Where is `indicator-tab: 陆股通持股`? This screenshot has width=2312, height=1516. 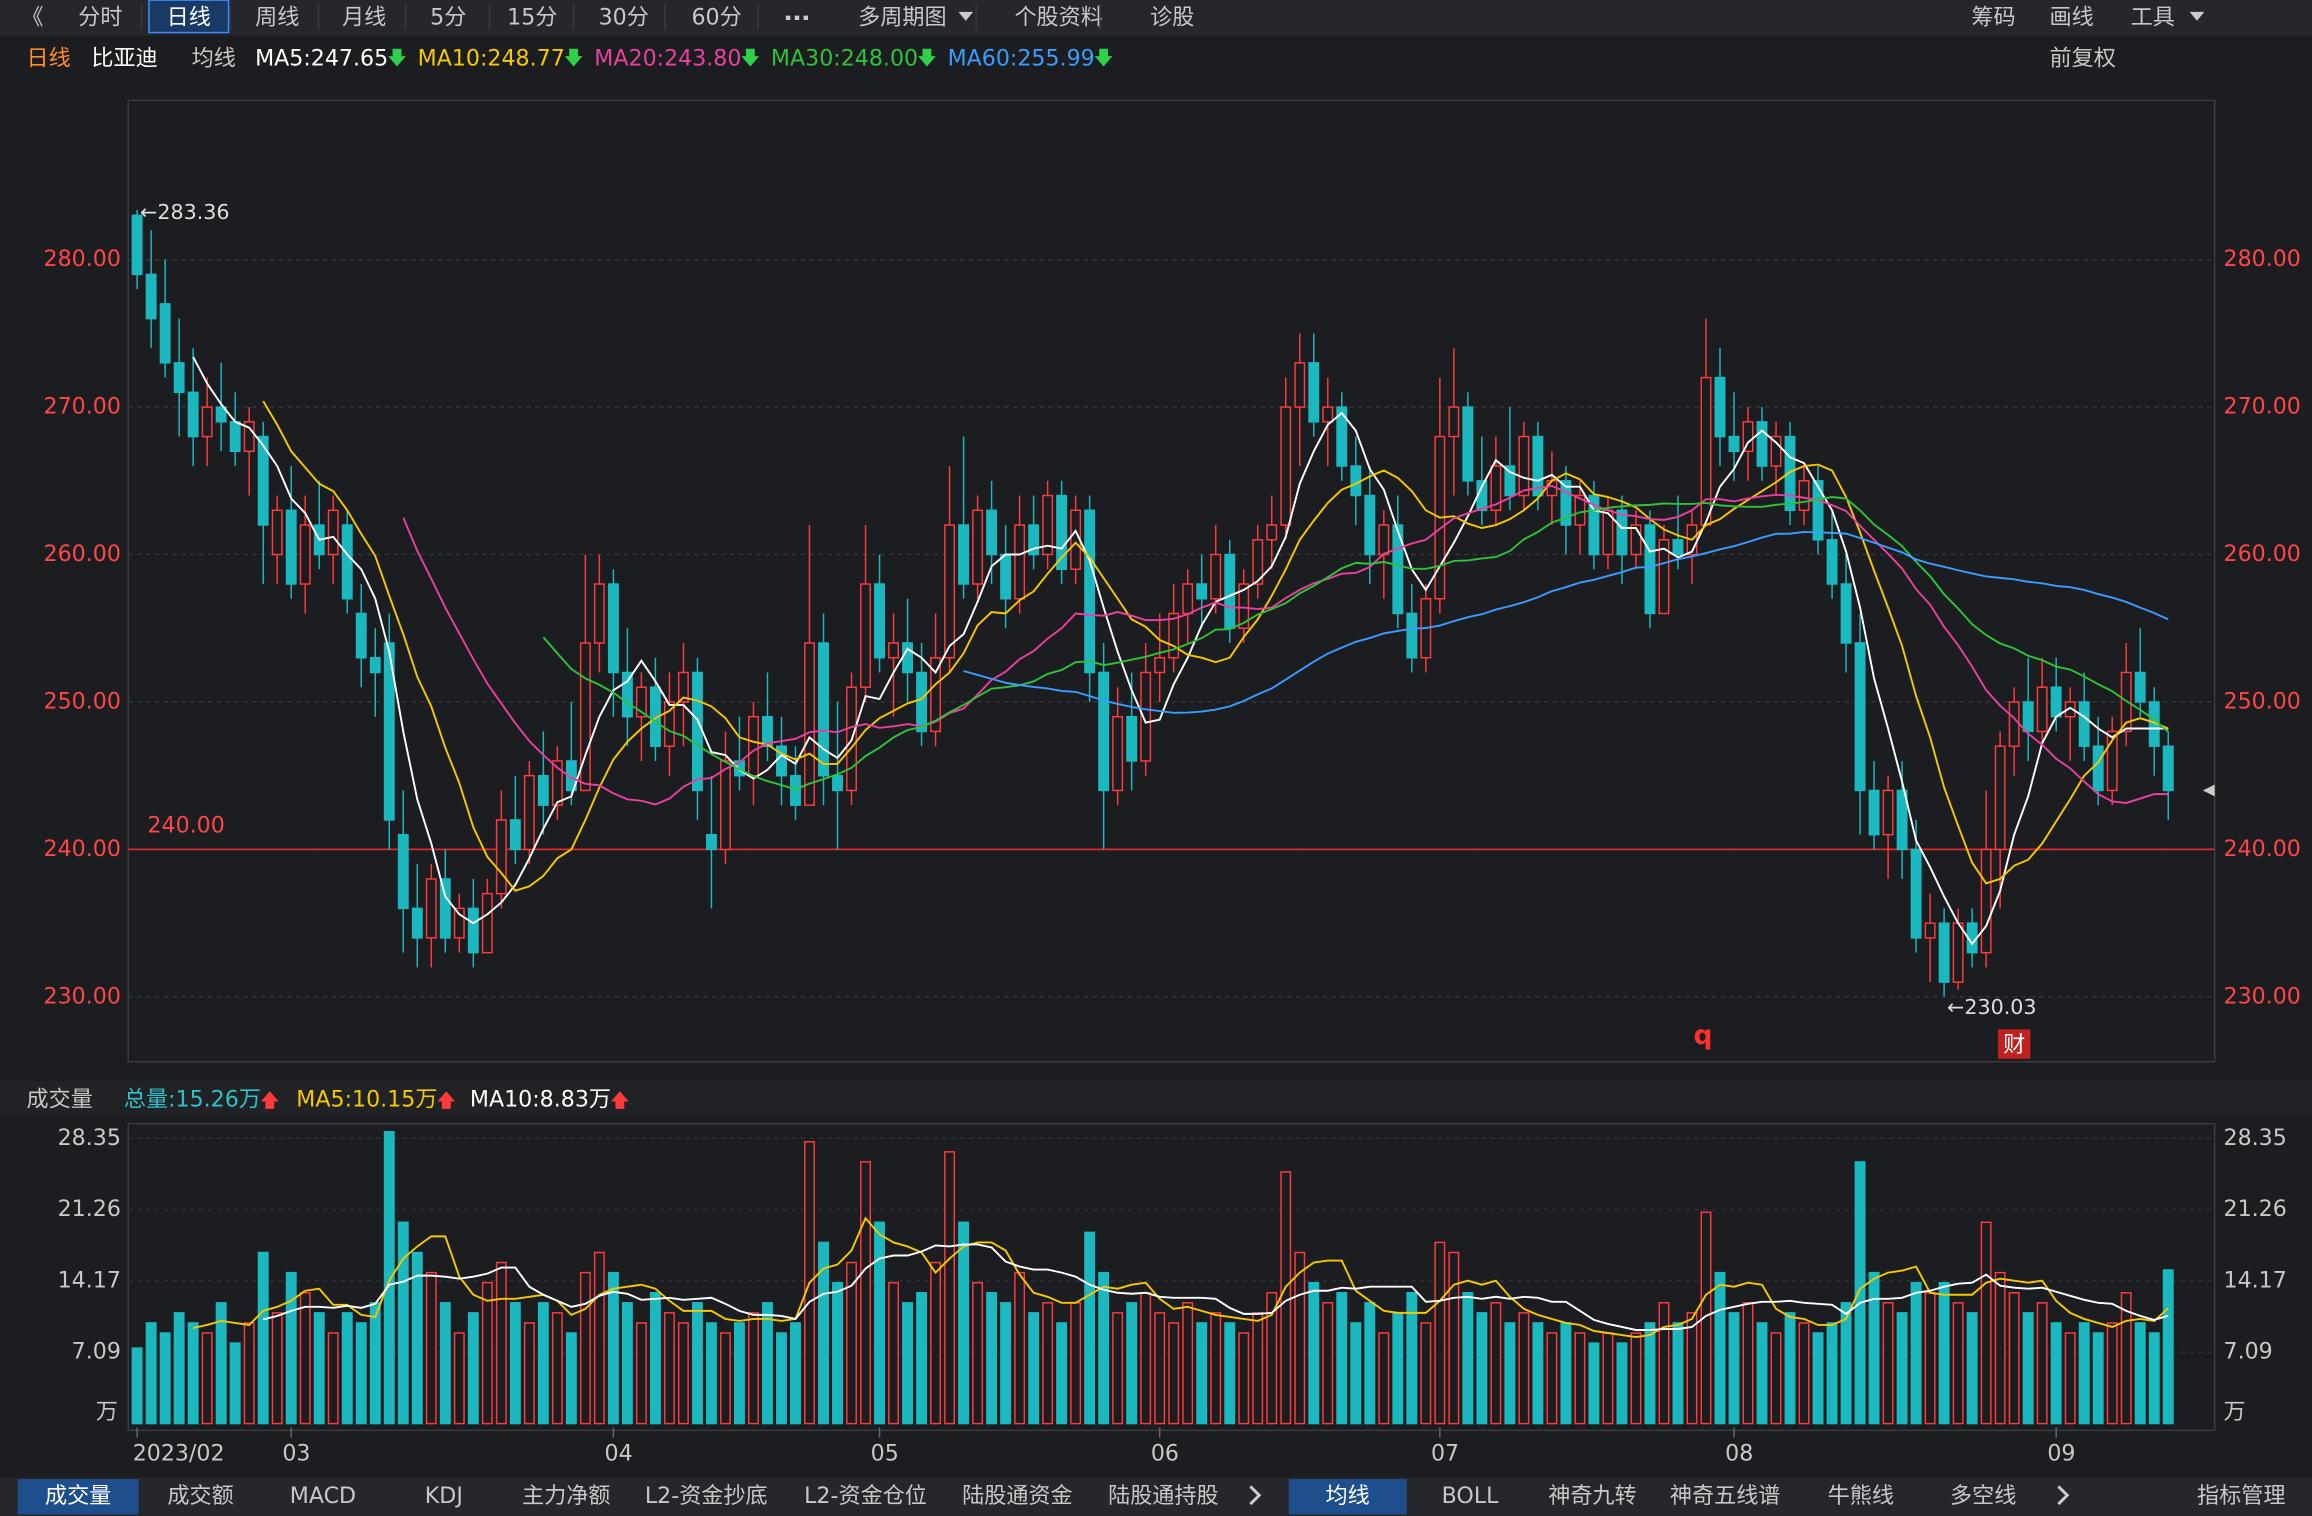
indicator-tab: 陆股通持股 is located at coordinates (1163, 1496).